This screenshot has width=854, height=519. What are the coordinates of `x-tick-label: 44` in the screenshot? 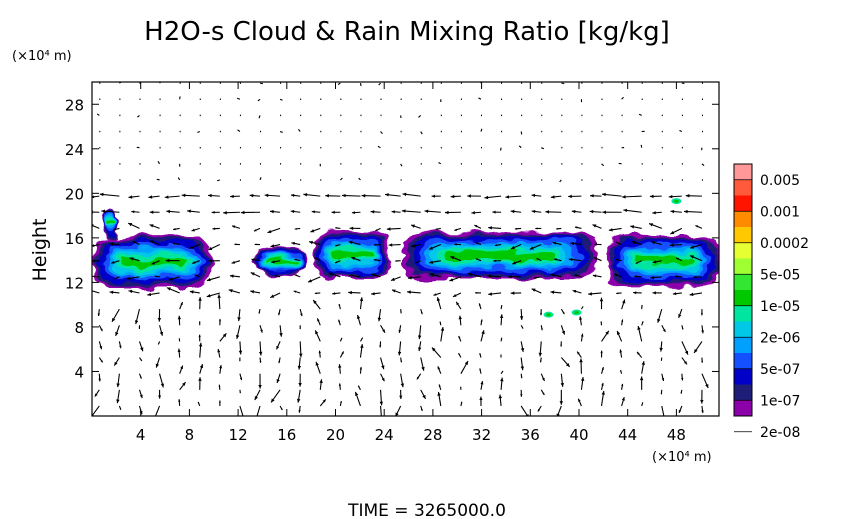 It's located at (627, 435).